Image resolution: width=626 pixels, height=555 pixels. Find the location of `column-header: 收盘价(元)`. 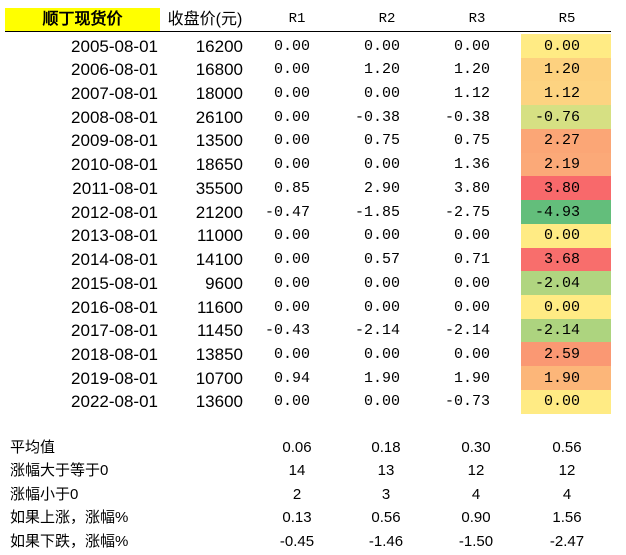

column-header: 收盘价(元) is located at coordinates (205, 19).